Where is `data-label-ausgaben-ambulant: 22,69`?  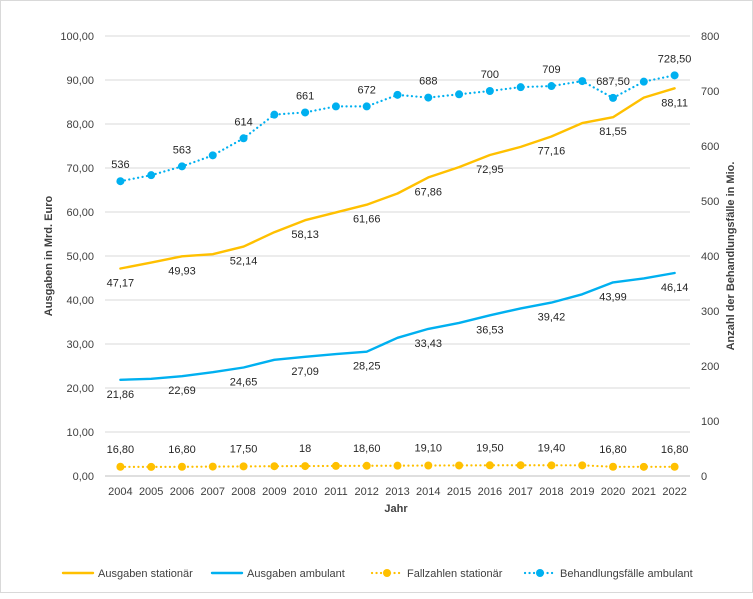 data-label-ausgaben-ambulant: 22,69 is located at coordinates (182, 391).